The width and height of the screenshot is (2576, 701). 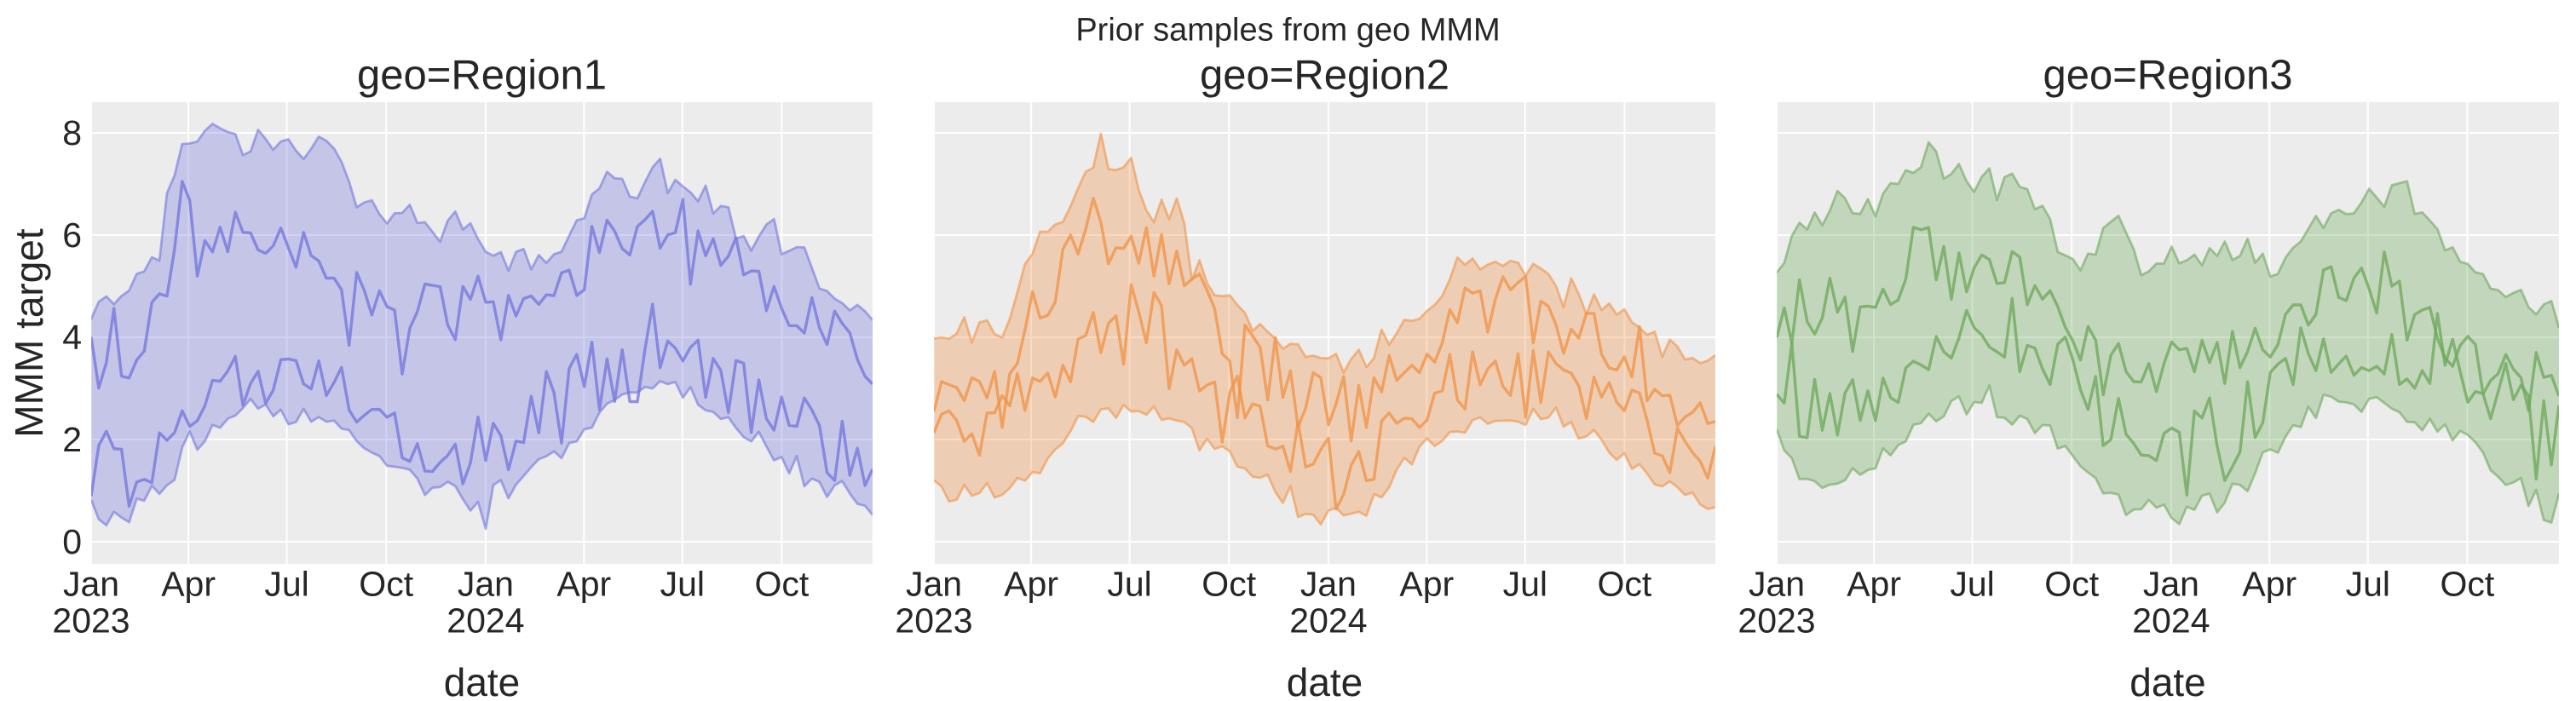 I want to click on svg-text: 8, so click(x=72, y=132).